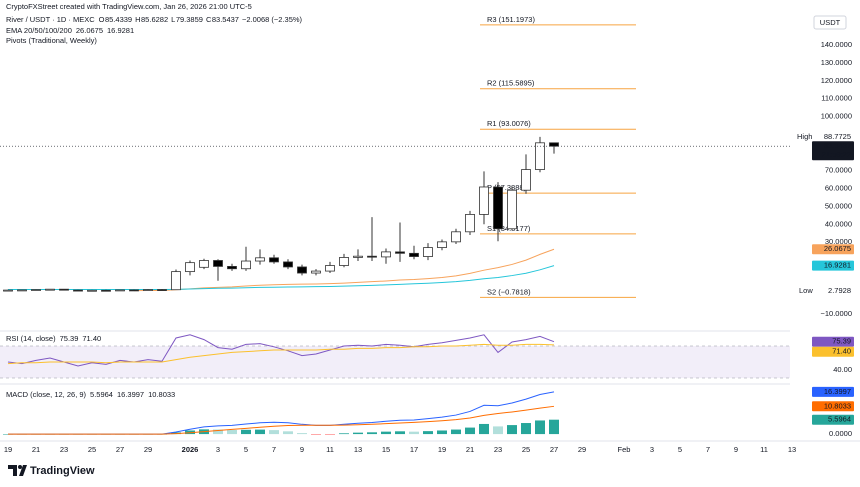 The height and width of the screenshot is (487, 860). What do you see at coordinates (833, 151) in the screenshot?
I see `last-price-box` at bounding box center [833, 151].